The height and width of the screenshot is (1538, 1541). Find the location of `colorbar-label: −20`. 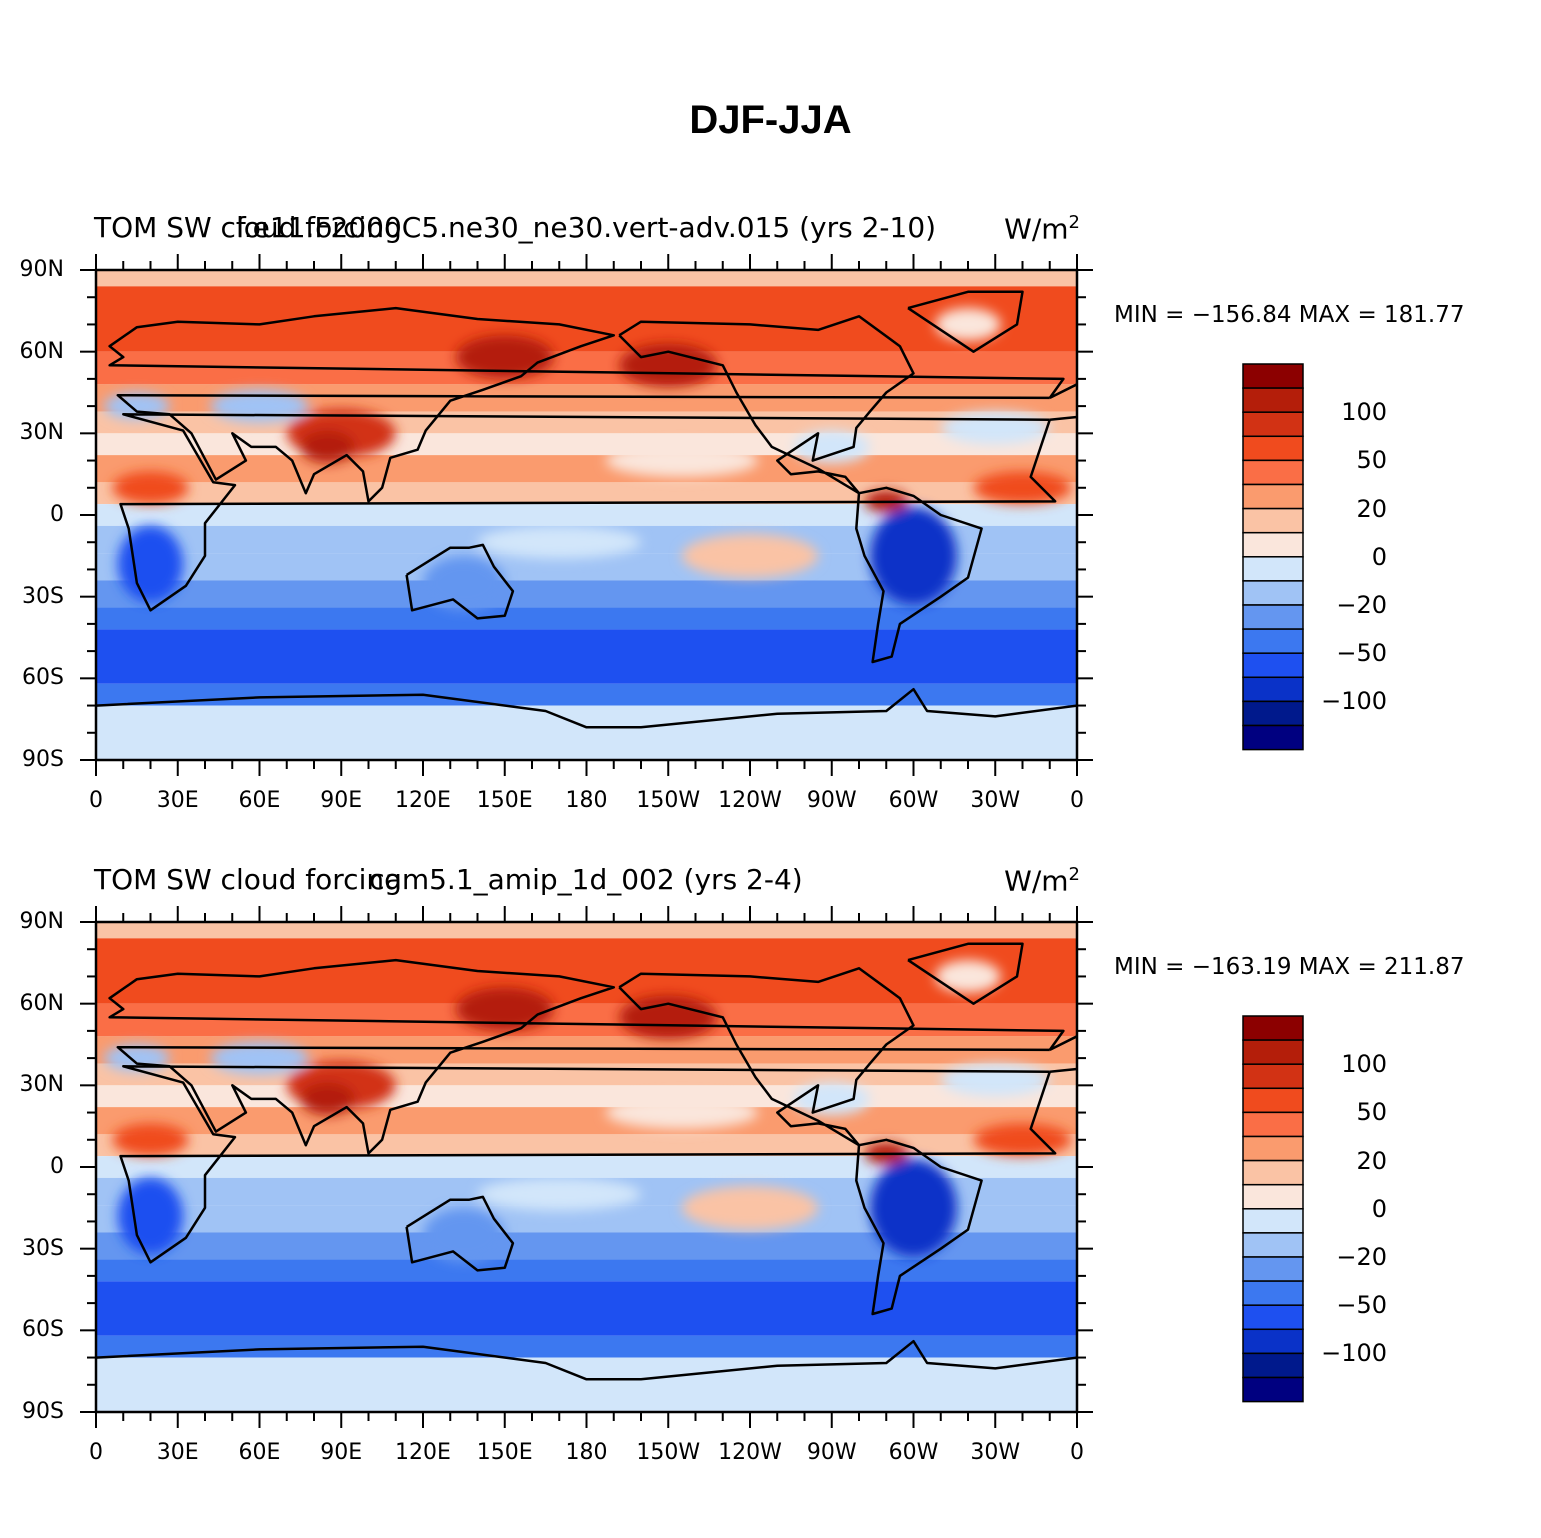

colorbar-label: −20 is located at coordinates (1361, 605).